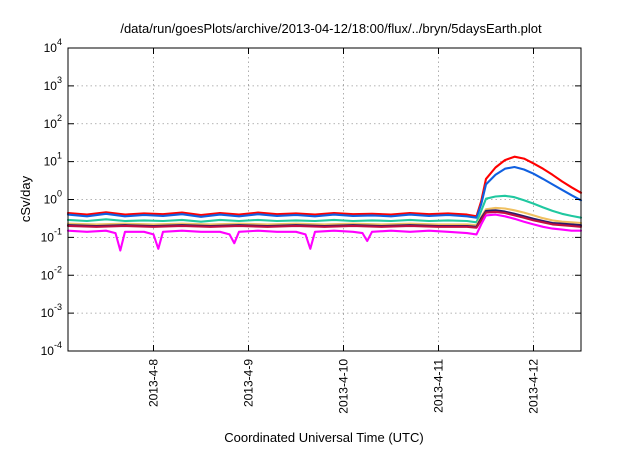 The image size is (640, 453). I want to click on y-tick-exponent: 2, so click(59, 118).